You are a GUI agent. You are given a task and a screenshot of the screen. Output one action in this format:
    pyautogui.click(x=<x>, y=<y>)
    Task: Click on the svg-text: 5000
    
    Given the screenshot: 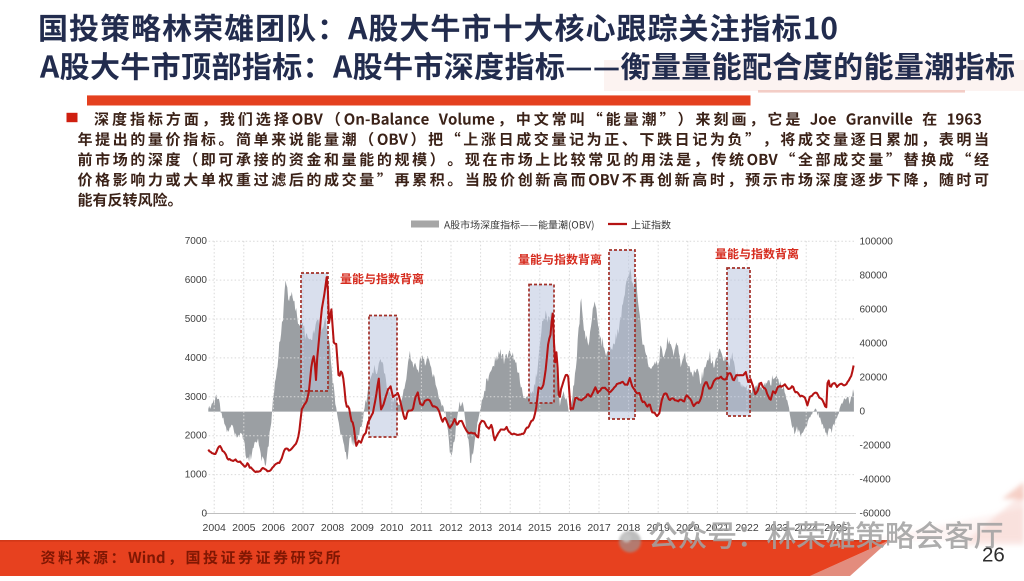 What is the action you would take?
    pyautogui.click(x=196, y=319)
    